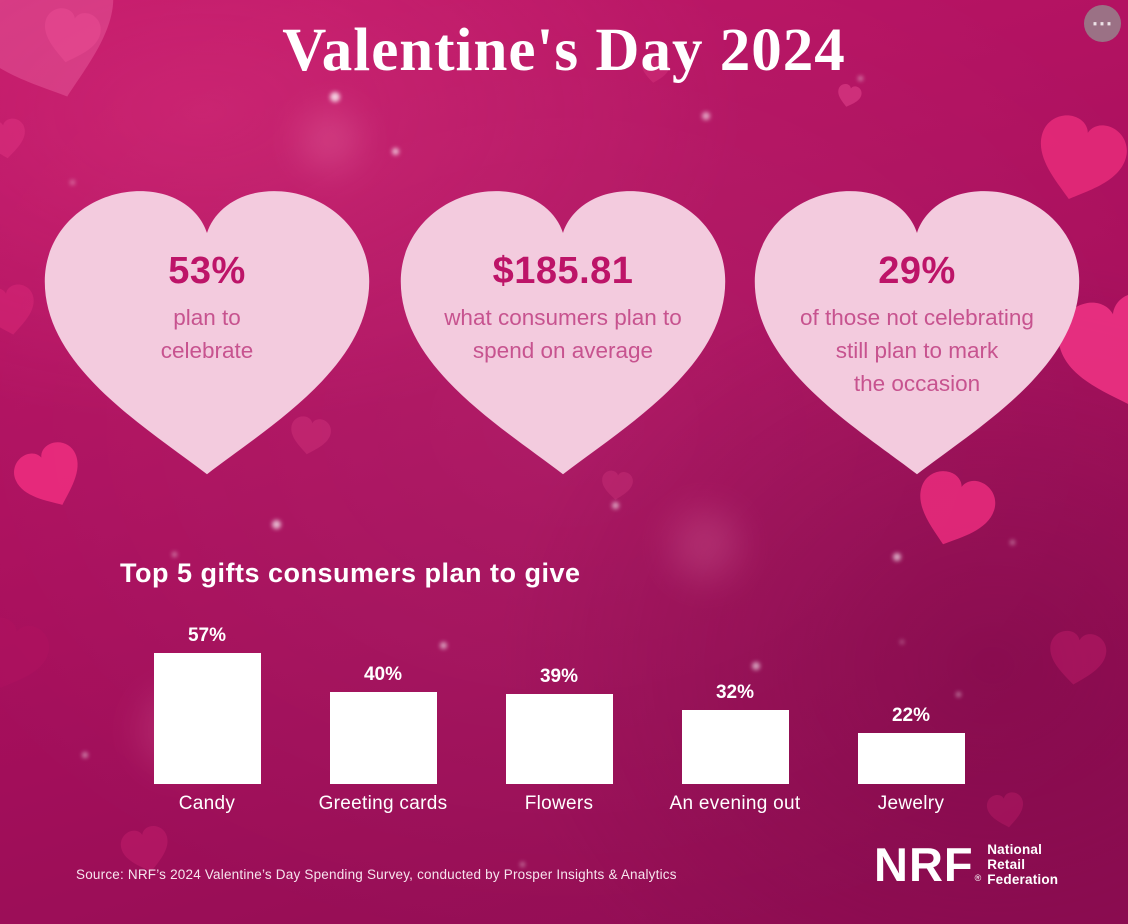 This screenshot has height=924, width=1128. Describe the element at coordinates (350, 573) in the screenshot. I see `chart-title: Top 5 gifts consumers plan to give` at that location.